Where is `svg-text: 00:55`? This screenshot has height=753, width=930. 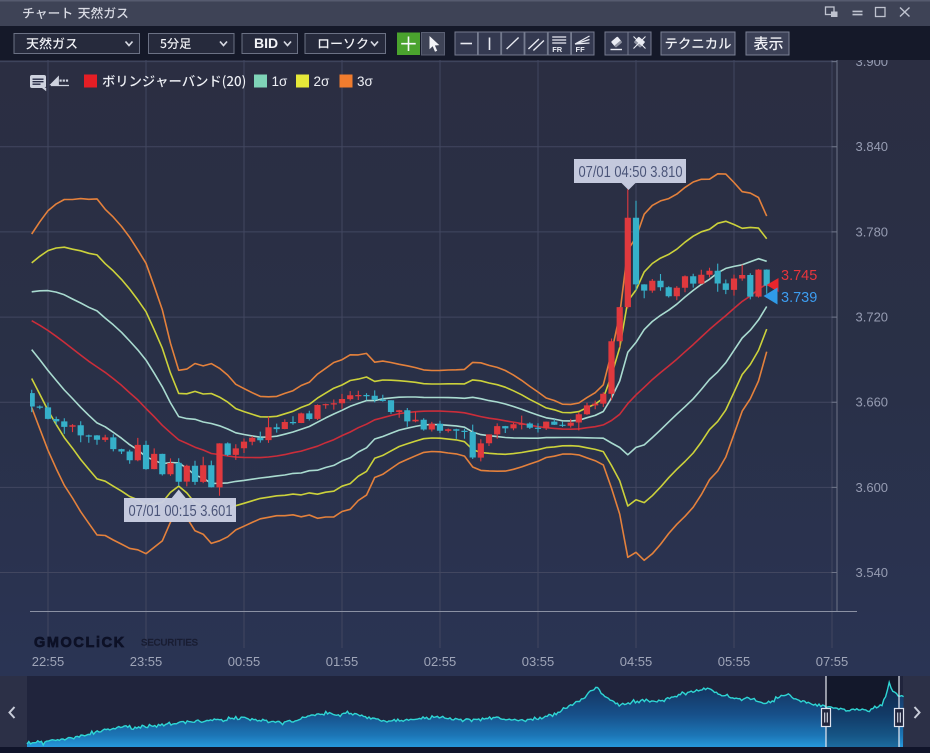 svg-text: 00:55 is located at coordinates (244, 661).